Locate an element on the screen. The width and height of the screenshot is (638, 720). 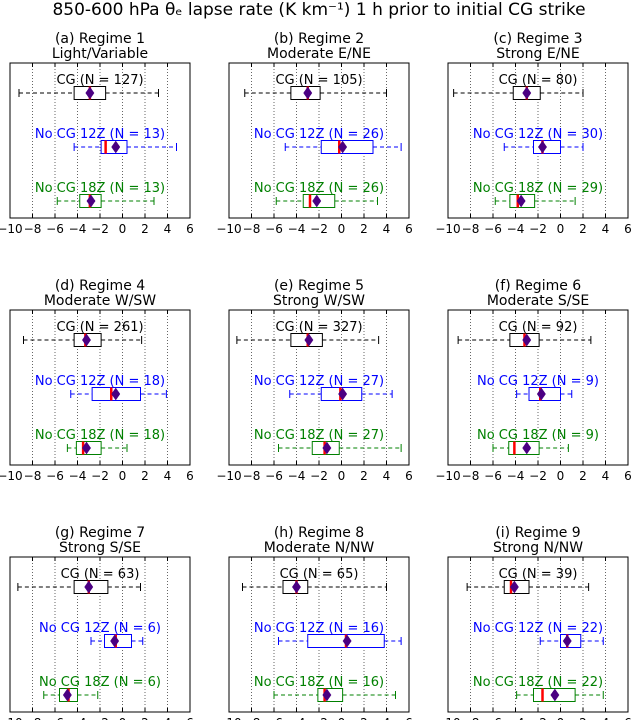
box-cg: CG (N = 127) is located at coordinates (88, 86).